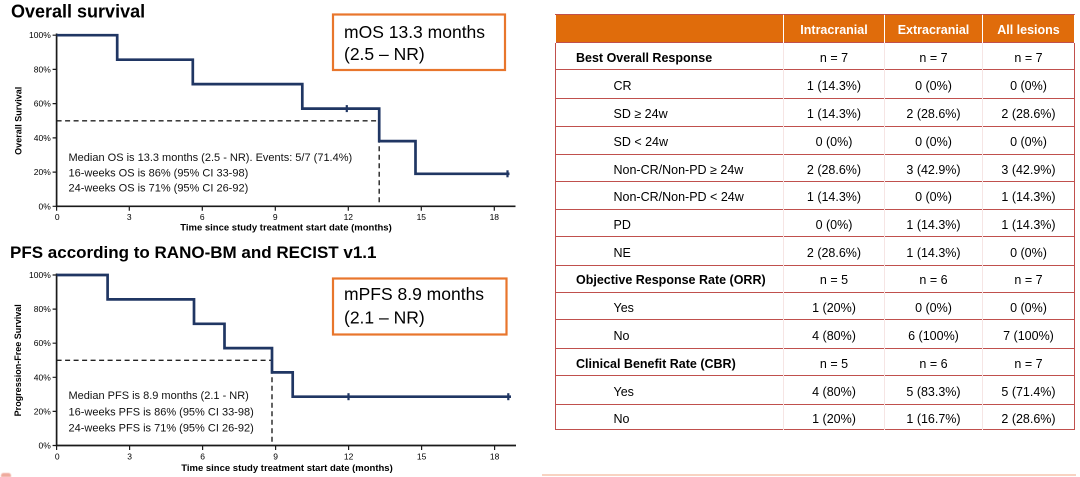 This screenshot has width=1080, height=477. Describe the element at coordinates (414, 294) in the screenshot. I see `svg-text: mPFS 8.9 months` at that location.